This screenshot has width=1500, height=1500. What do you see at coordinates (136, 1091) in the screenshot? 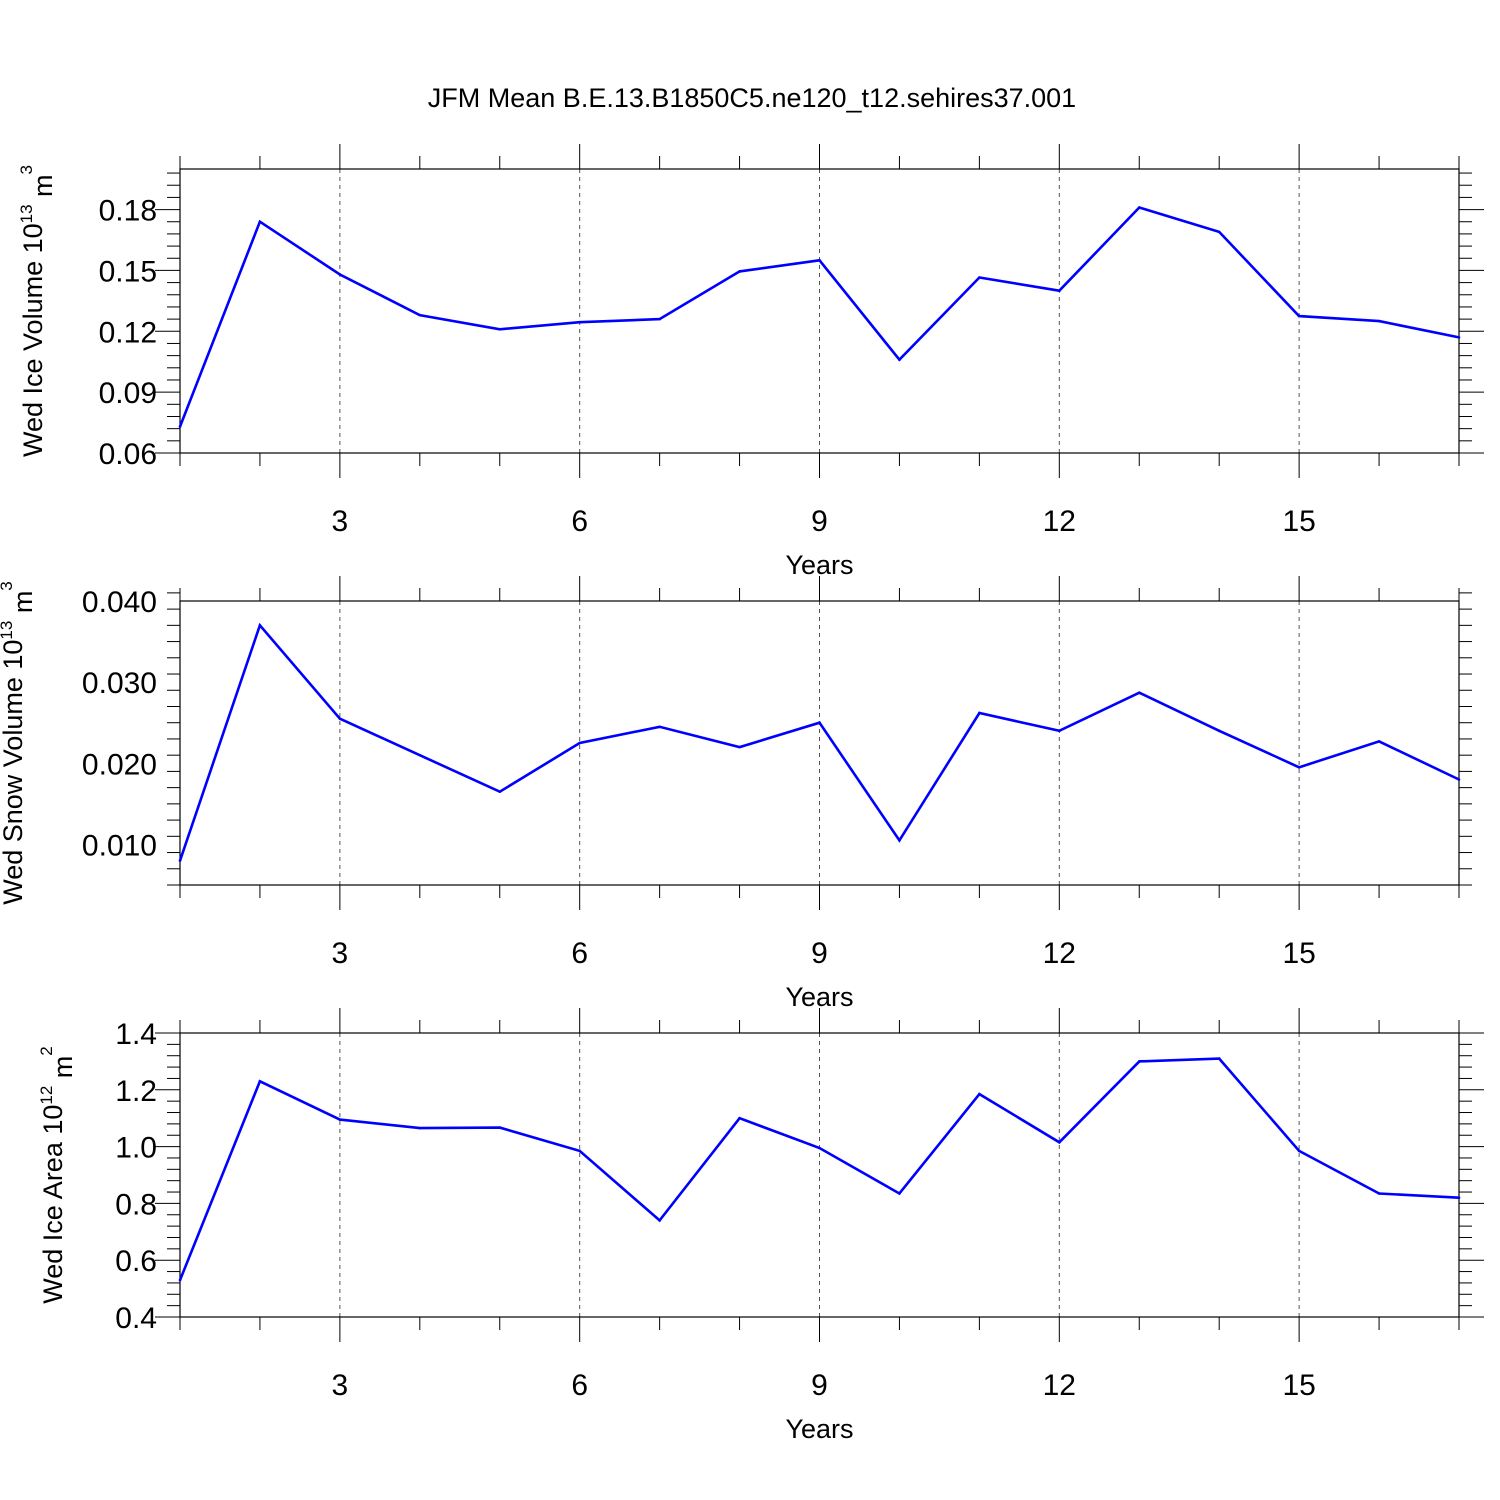
I see `y-tick-label: 1.2` at bounding box center [136, 1091].